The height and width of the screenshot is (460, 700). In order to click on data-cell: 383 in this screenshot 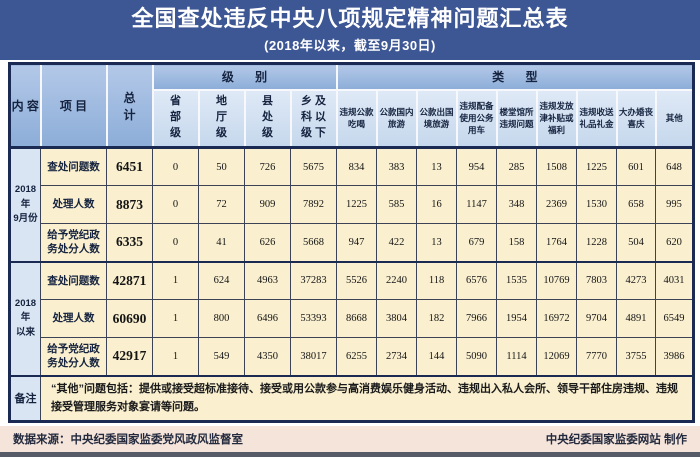, I will do `click(397, 166)`.